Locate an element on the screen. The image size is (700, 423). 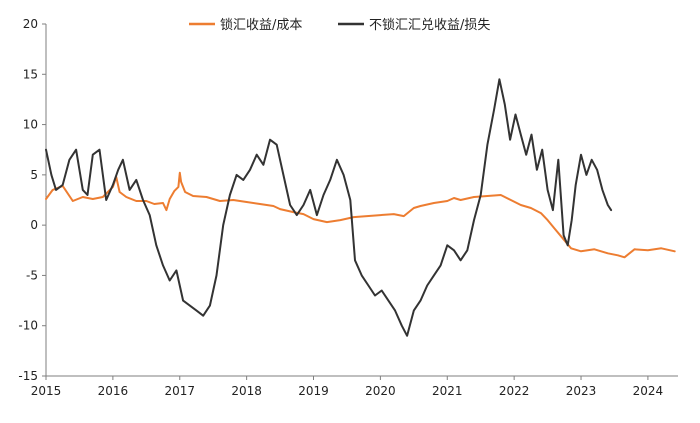
y-tick-label: 0 is located at coordinates (34, 225).